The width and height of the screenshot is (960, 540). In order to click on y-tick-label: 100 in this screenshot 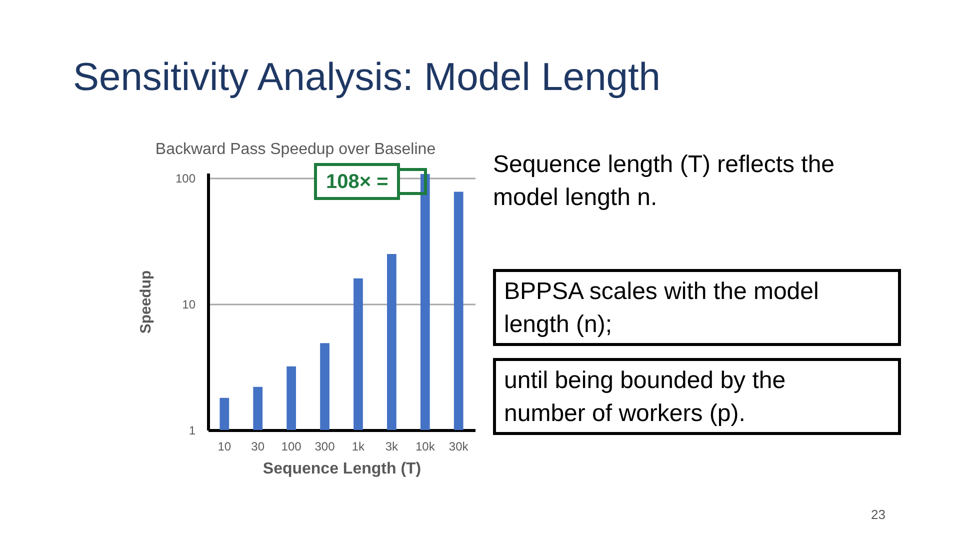, I will do `click(185, 179)`.